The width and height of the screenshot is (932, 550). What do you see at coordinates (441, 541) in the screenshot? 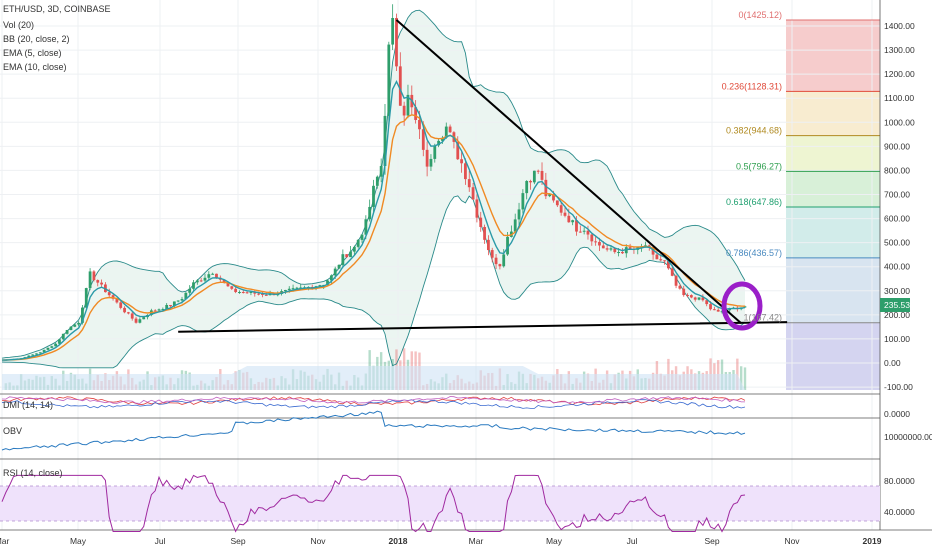
I see `time-axis: Mar May Jul Sep Nov 2018 Mar May Jul Sep Nov 2019` at bounding box center [441, 541].